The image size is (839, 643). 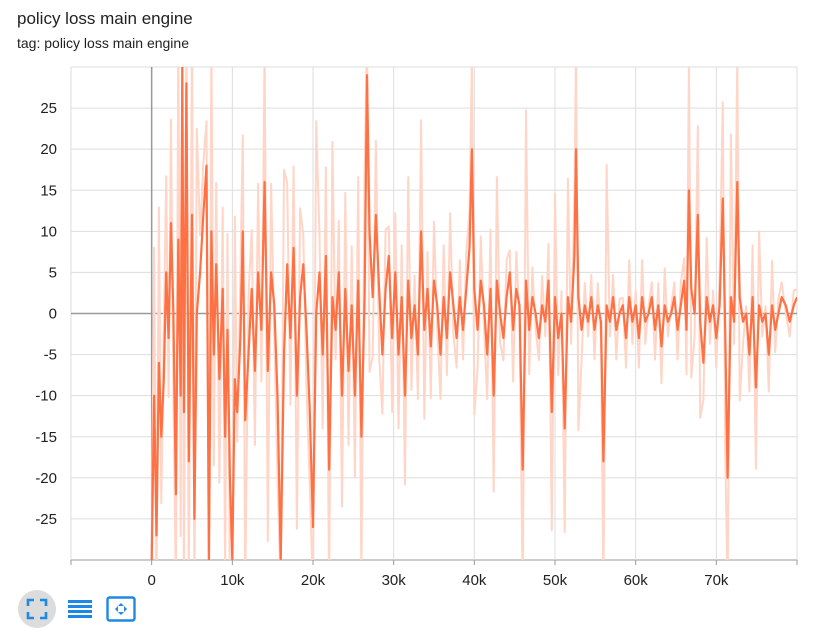 I want to click on chart-title: policy loss main engine, so click(x=105, y=18).